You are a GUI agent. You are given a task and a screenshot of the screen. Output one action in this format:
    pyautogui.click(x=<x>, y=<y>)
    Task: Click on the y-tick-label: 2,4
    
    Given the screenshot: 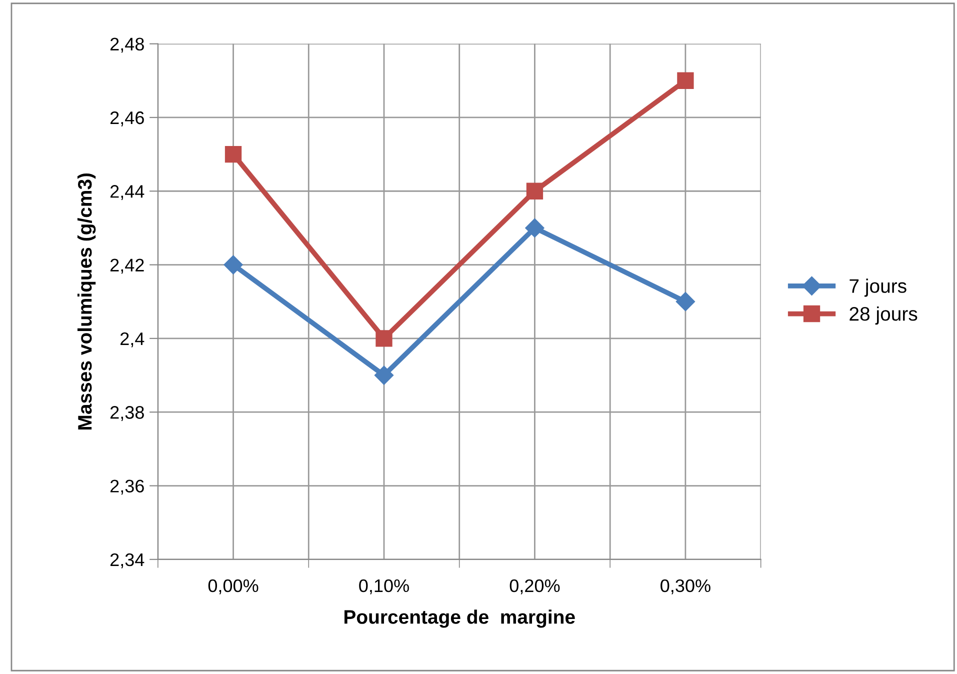 What is the action you would take?
    pyautogui.click(x=132, y=340)
    